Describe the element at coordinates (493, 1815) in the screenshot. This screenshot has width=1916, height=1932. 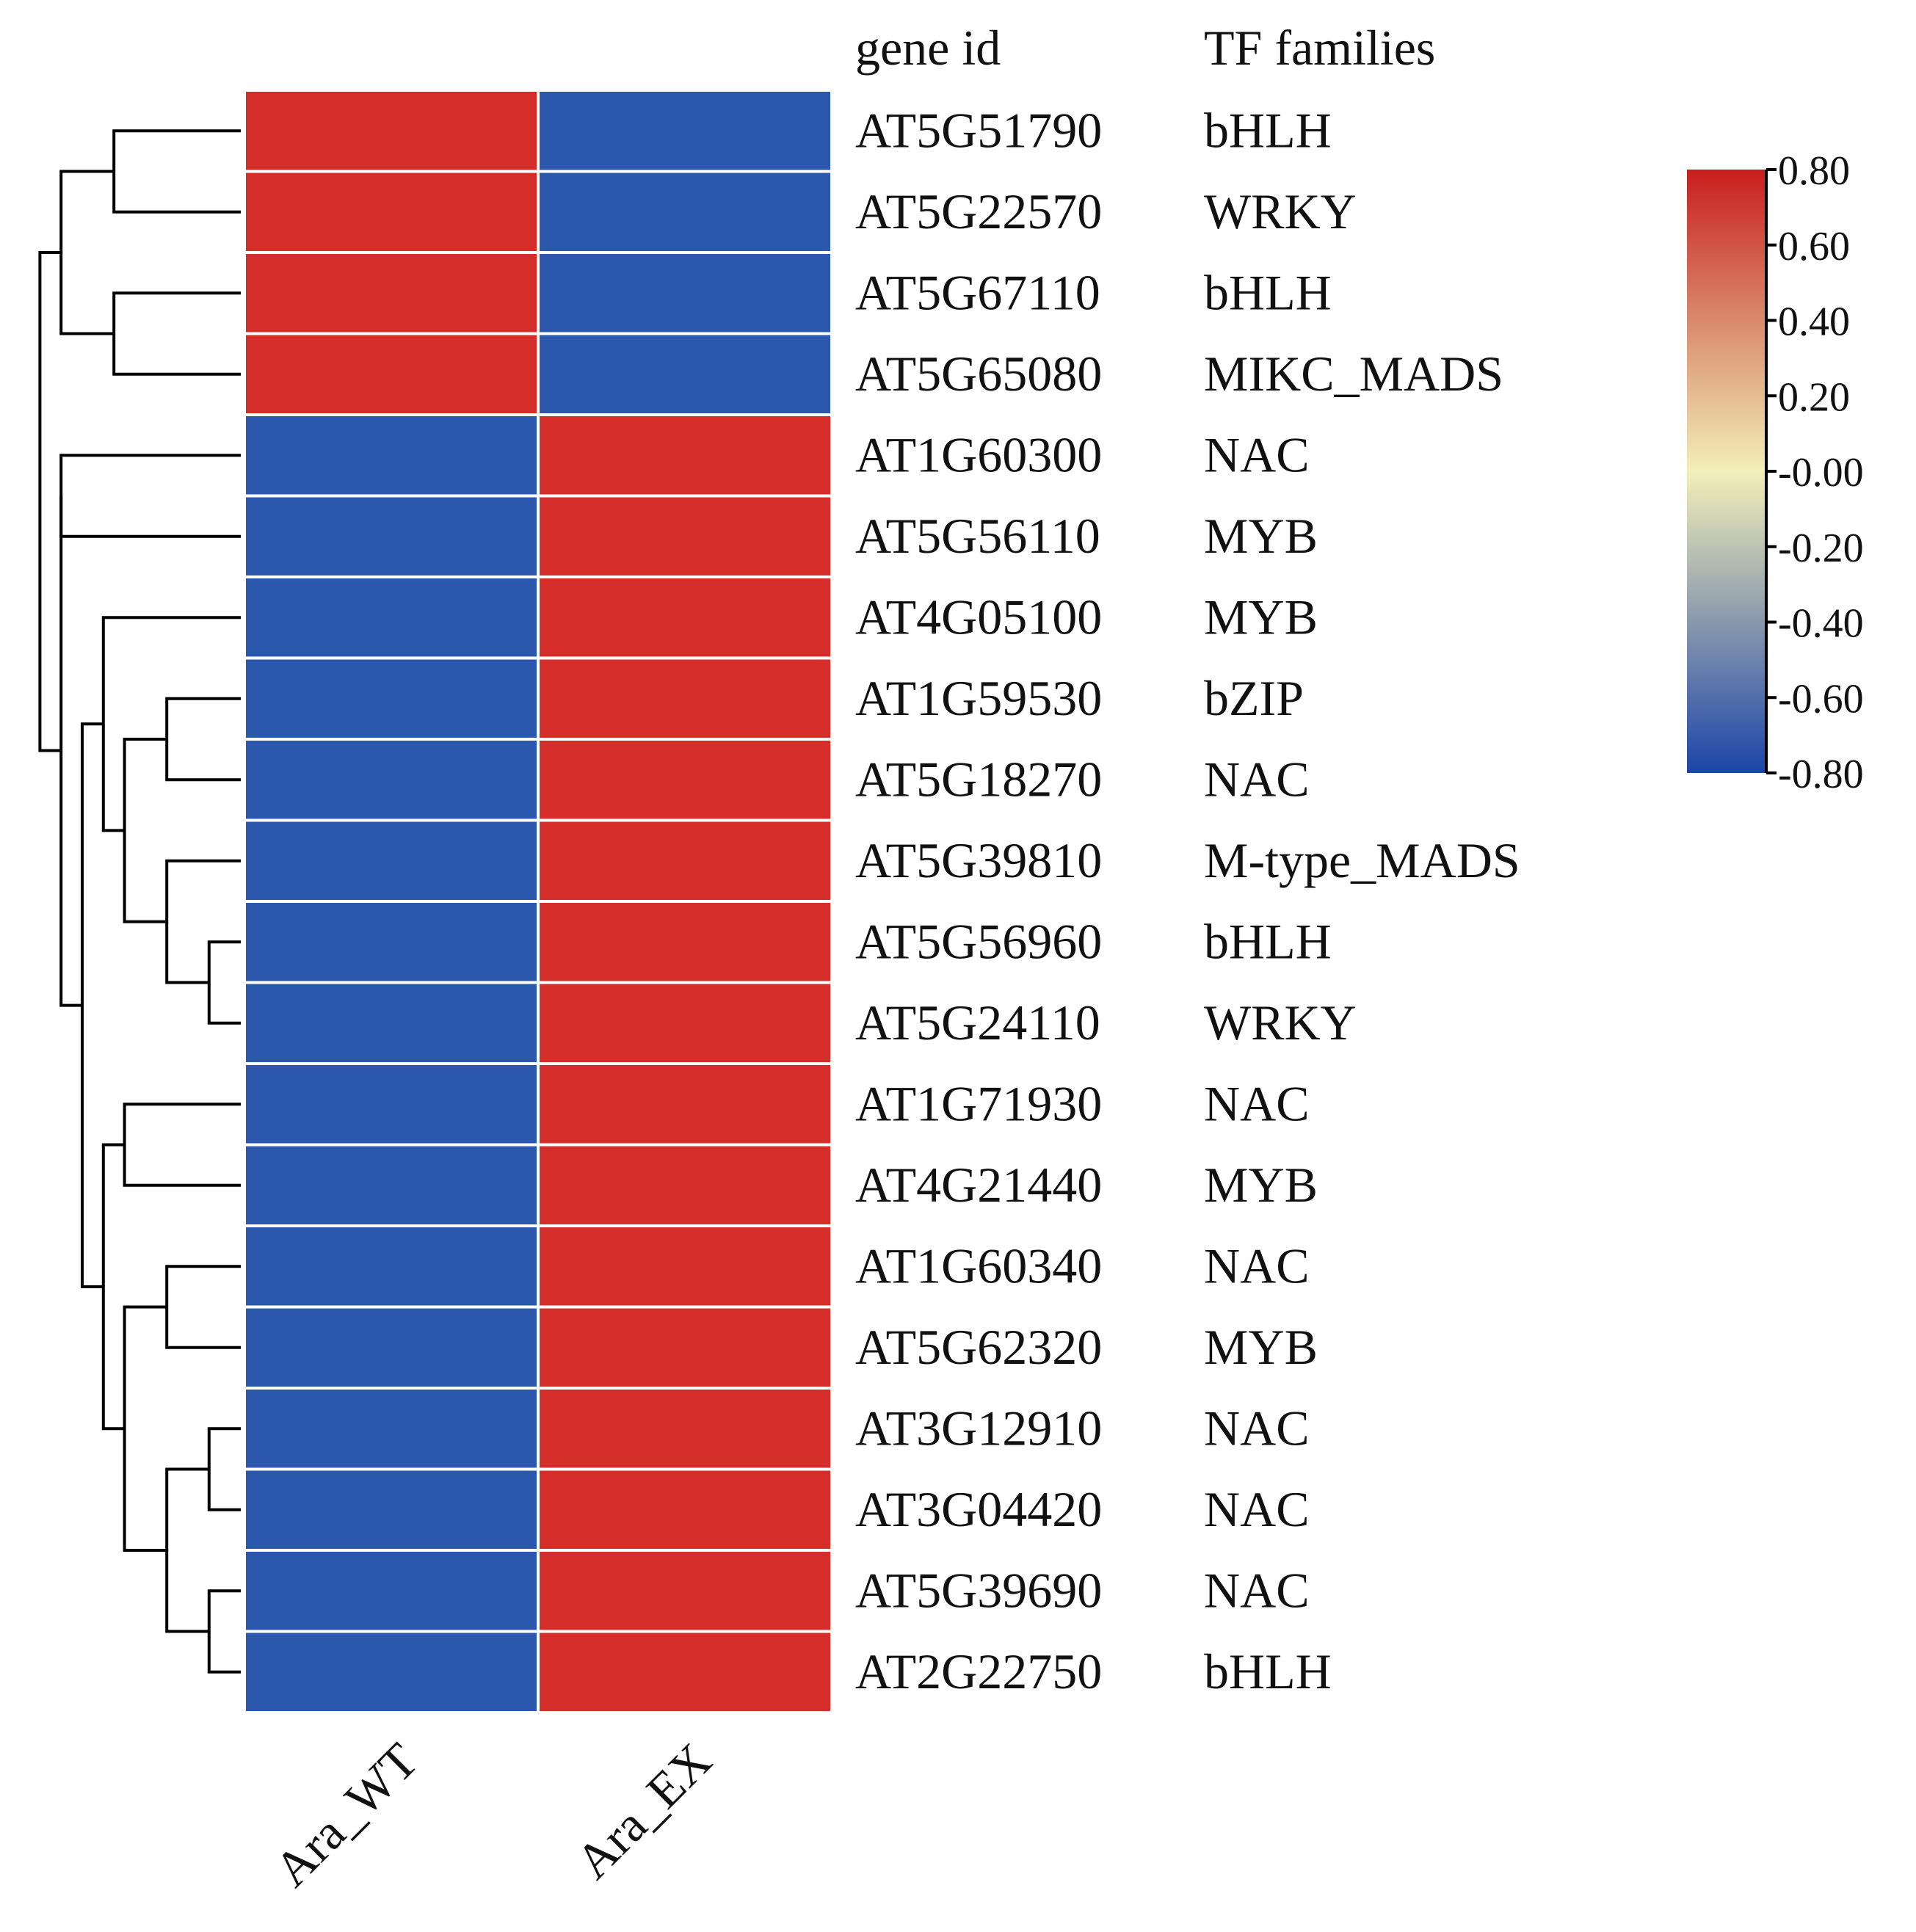
I see `column-labels: Ara_WT Ara_EX` at that location.